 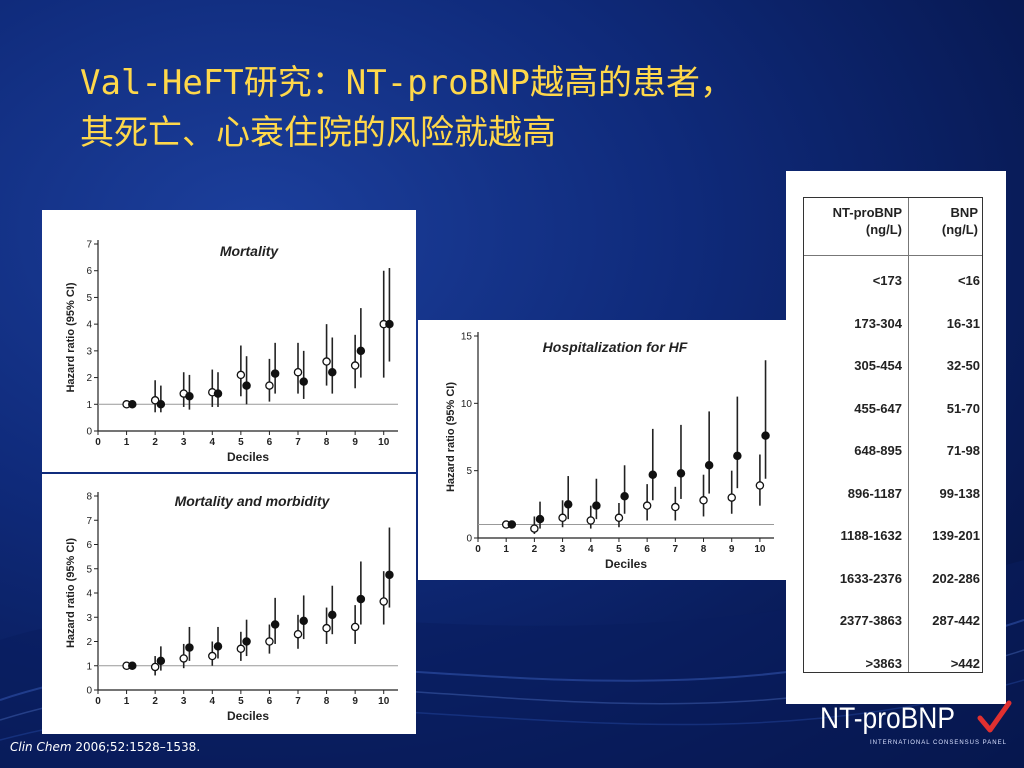 I want to click on chart-title: Mortality, so click(x=250, y=251).